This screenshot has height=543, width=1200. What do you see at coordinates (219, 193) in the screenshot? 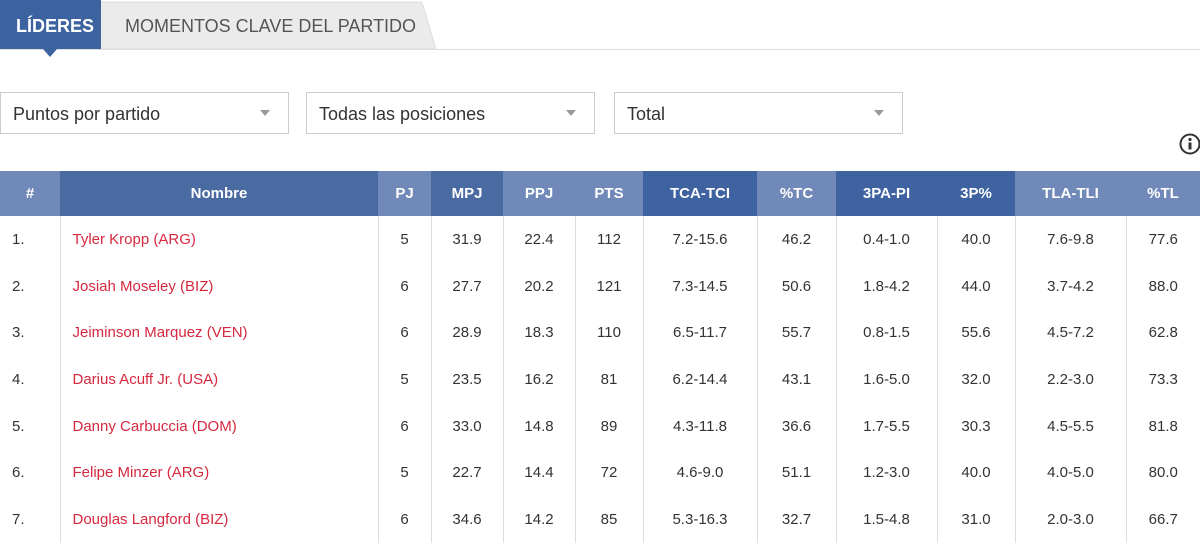
I see `column-header: Nombre` at bounding box center [219, 193].